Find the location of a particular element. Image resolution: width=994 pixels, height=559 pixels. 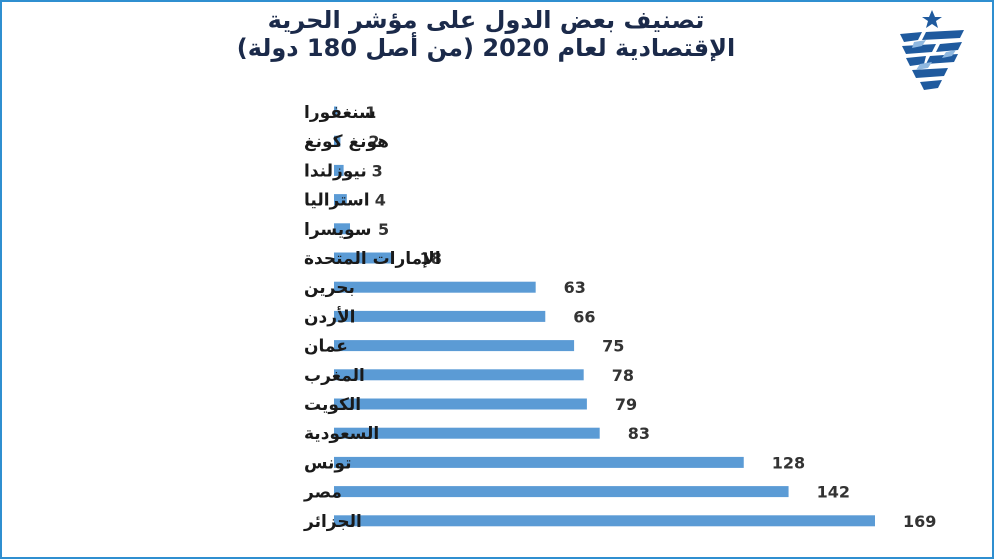

category-label-8: الأردن is located at coordinates (330, 316).